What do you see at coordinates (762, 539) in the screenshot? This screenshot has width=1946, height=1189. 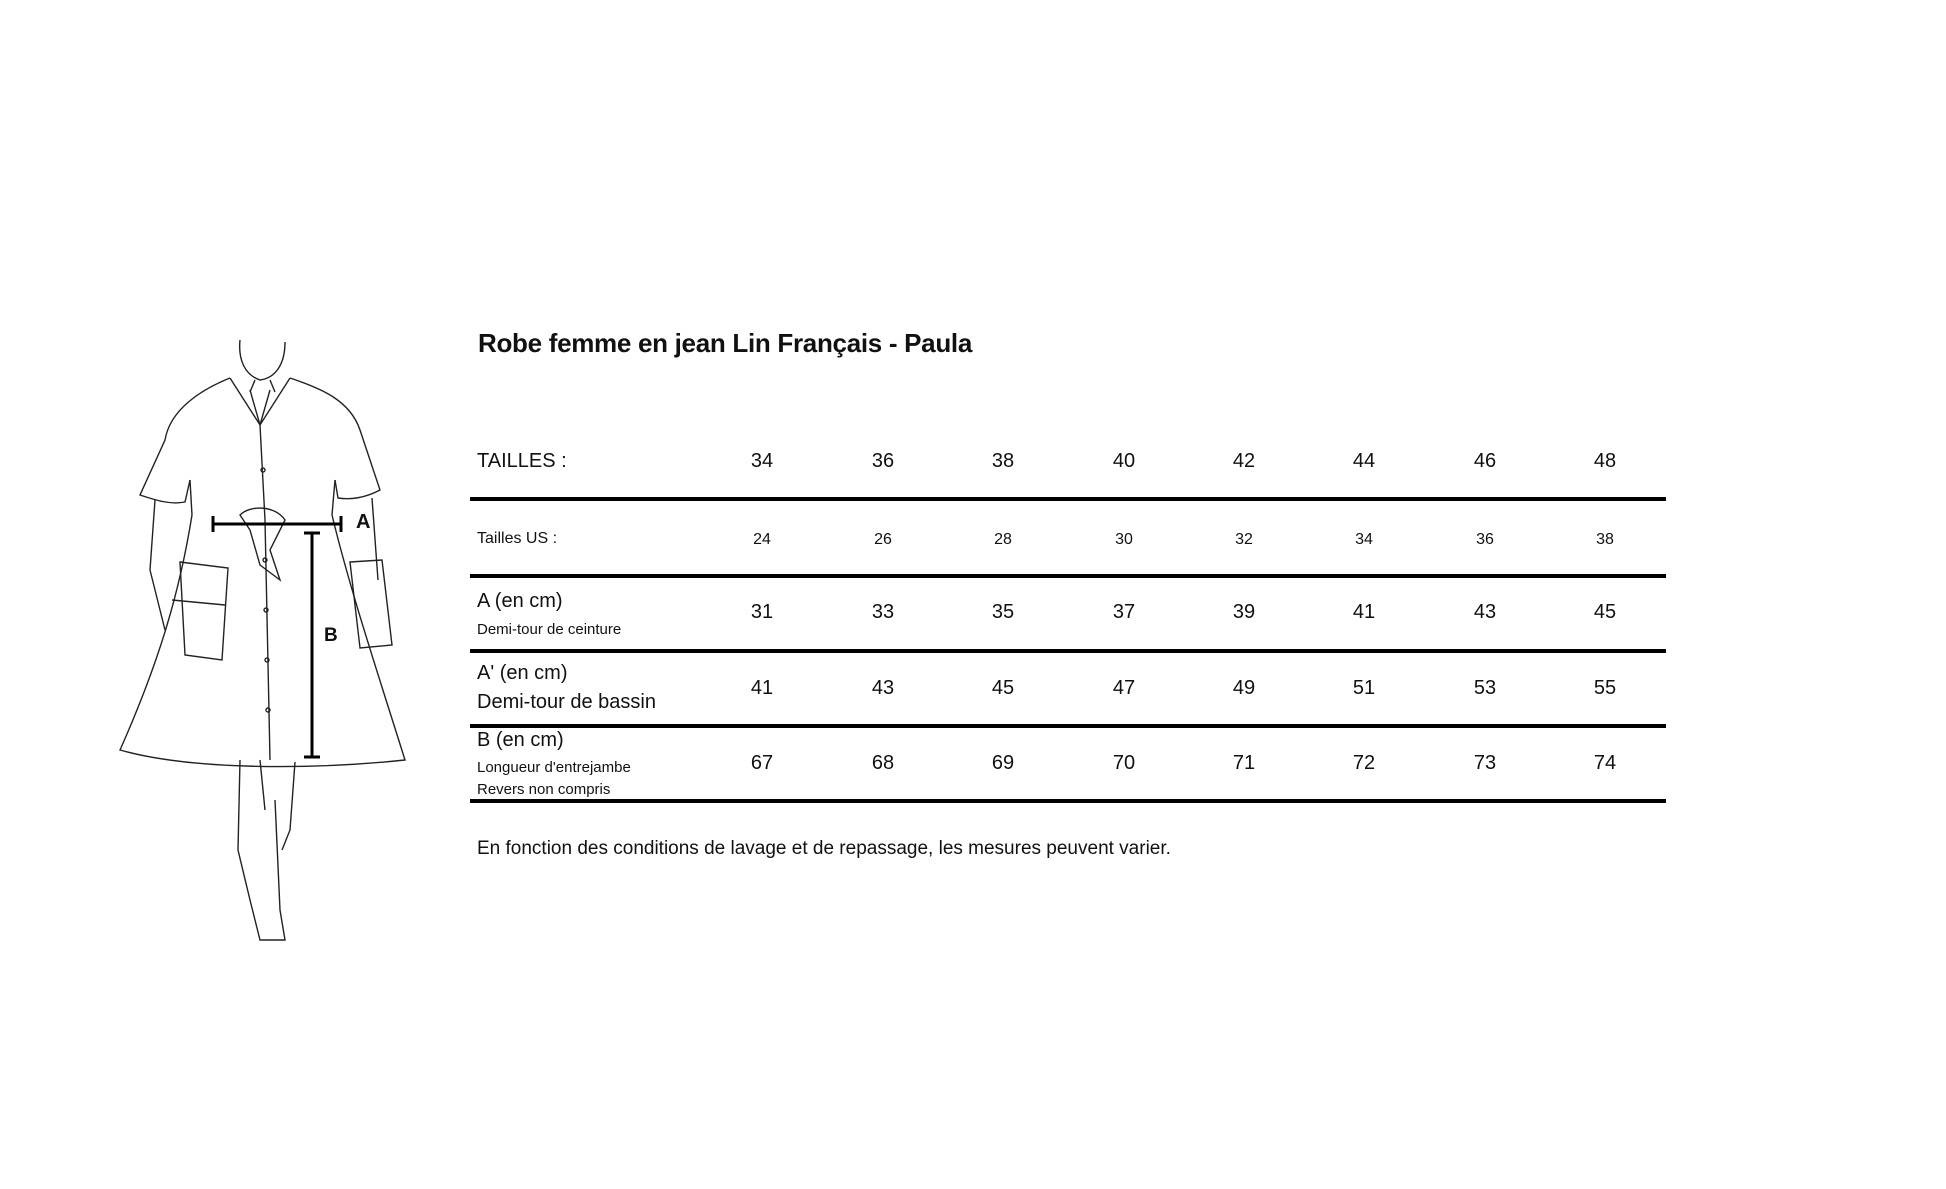 I see `table-cell: 24` at bounding box center [762, 539].